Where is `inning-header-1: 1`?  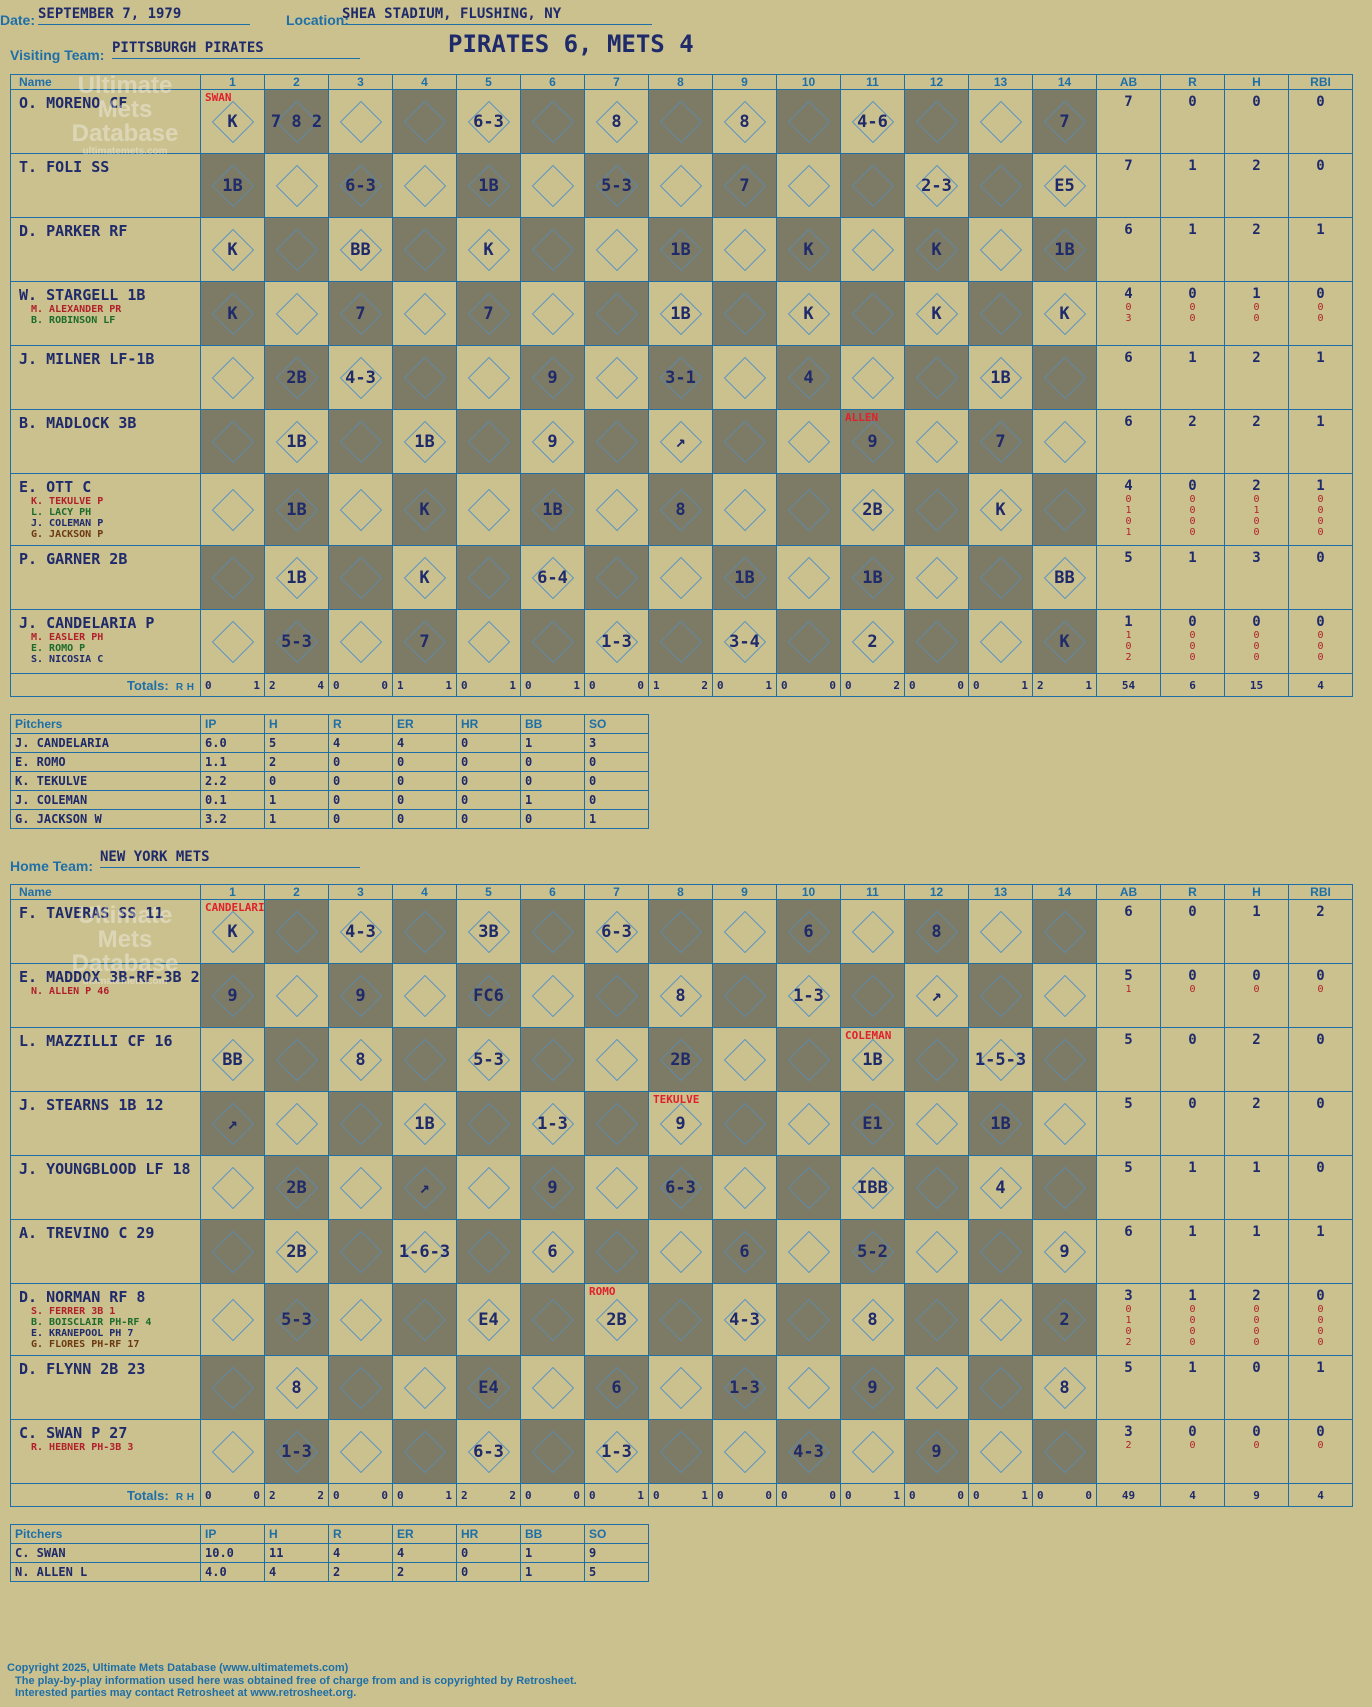
inning-header-1: 1 is located at coordinates (232, 892).